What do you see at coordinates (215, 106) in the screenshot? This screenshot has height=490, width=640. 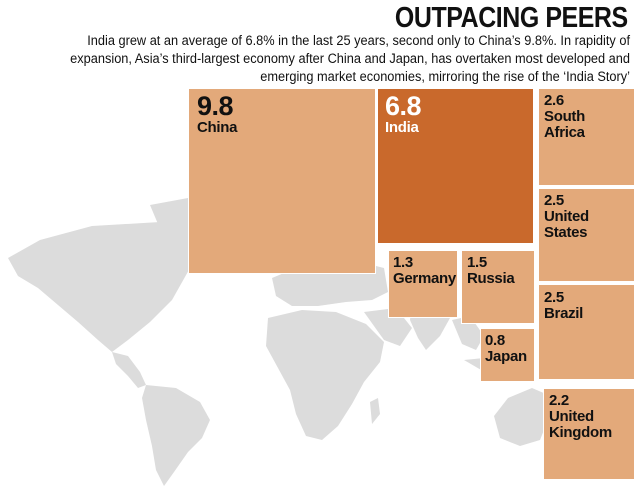 I see `value-label-china: 9.8` at bounding box center [215, 106].